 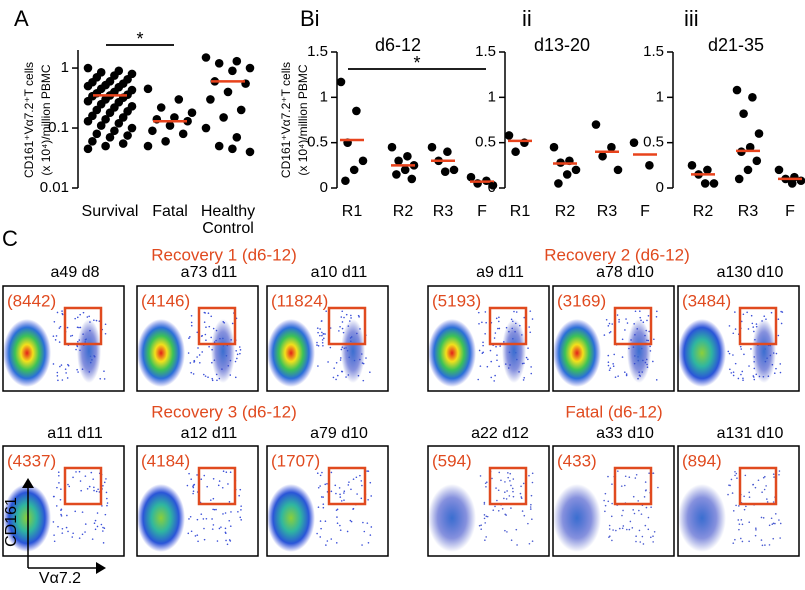 I want to click on y-axis-label: (x 10⁴)/million PBMC, so click(x=46, y=120).